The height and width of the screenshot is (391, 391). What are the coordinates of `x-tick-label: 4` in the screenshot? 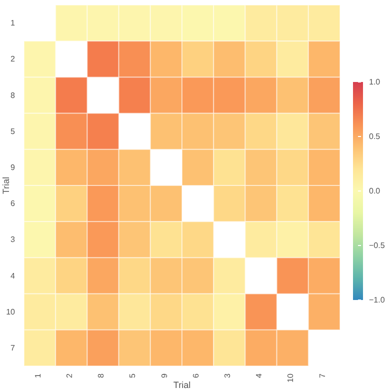 It's located at (259, 375).